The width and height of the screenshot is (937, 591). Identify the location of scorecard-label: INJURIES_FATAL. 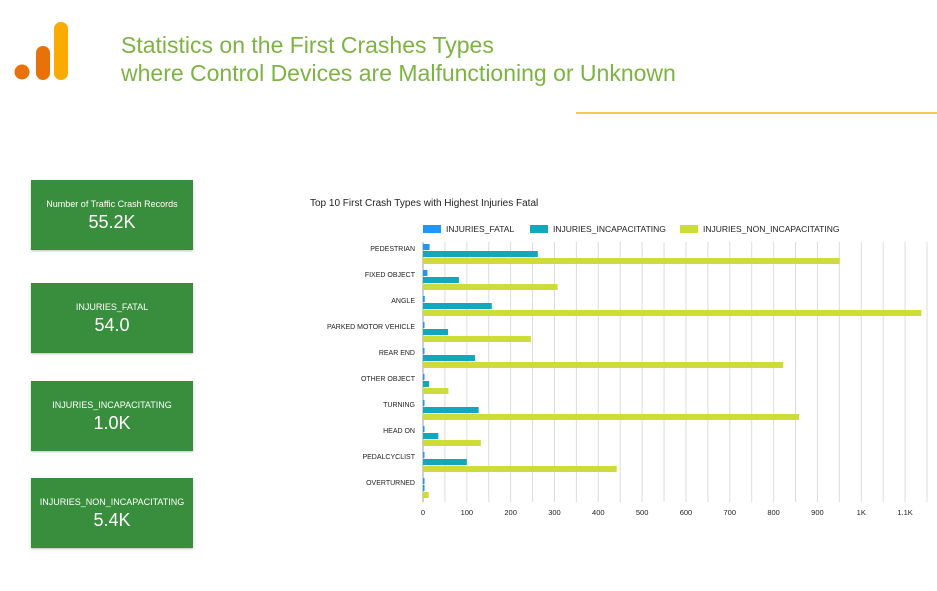
(112, 306).